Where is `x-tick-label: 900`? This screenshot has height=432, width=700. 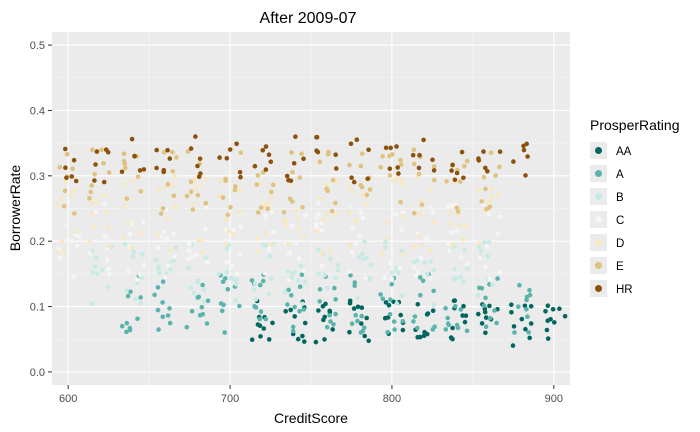 x-tick-label: 900 is located at coordinates (554, 399).